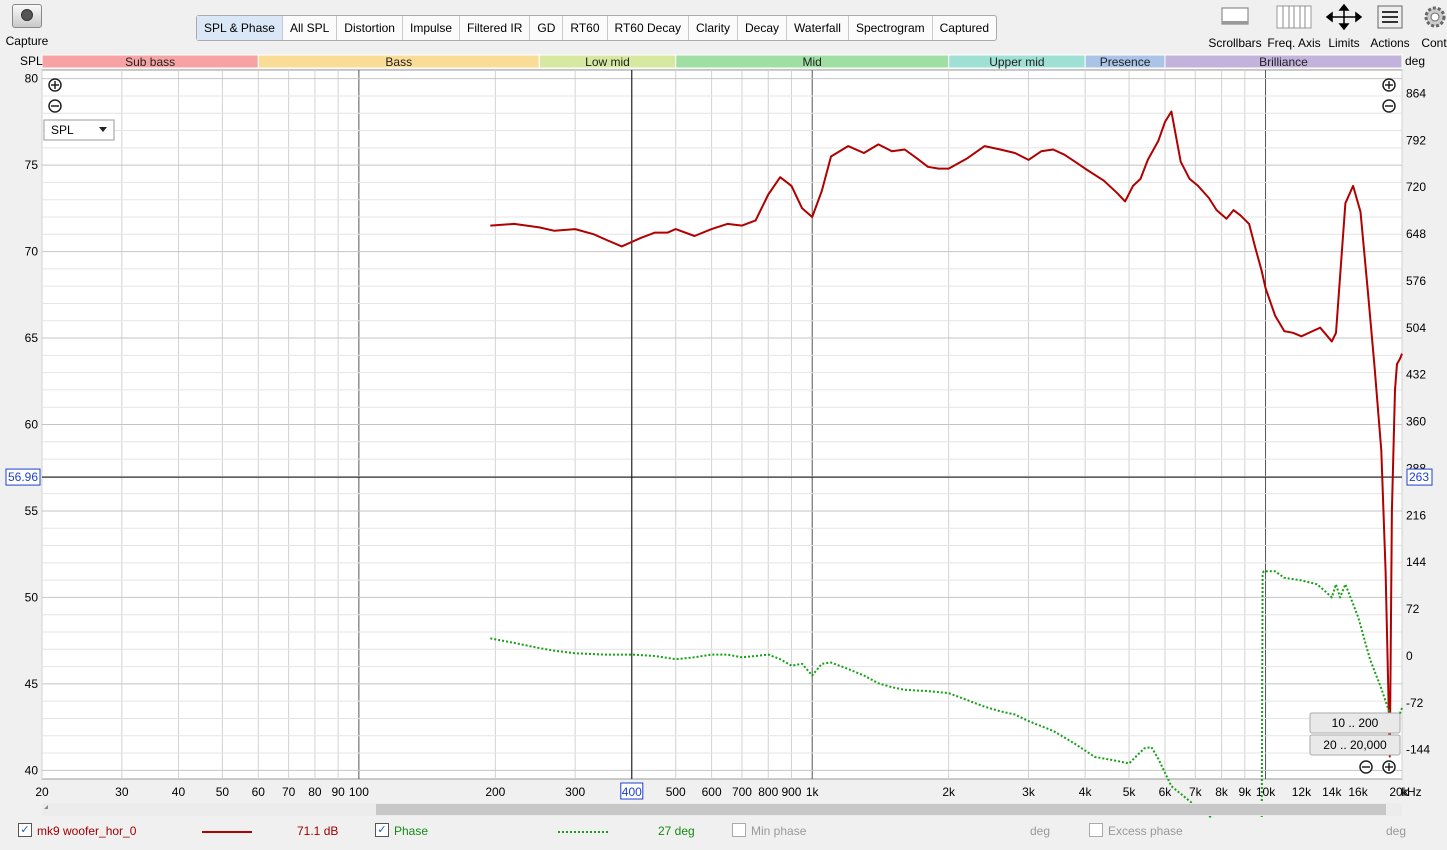 Image resolution: width=1447 pixels, height=850 pixels. Describe the element at coordinates (1245, 792) in the screenshot. I see `frequency-tick: 9k` at that location.